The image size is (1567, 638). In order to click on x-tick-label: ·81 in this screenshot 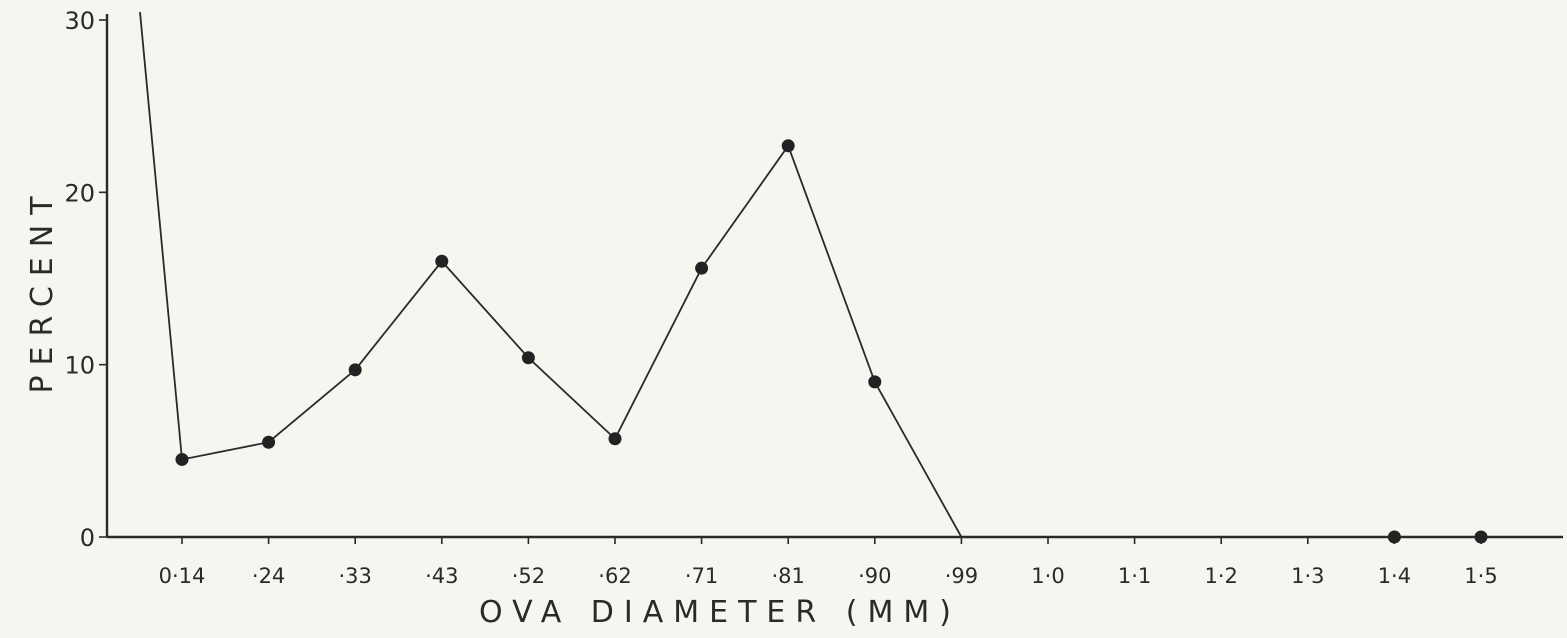, I will do `click(787, 576)`.